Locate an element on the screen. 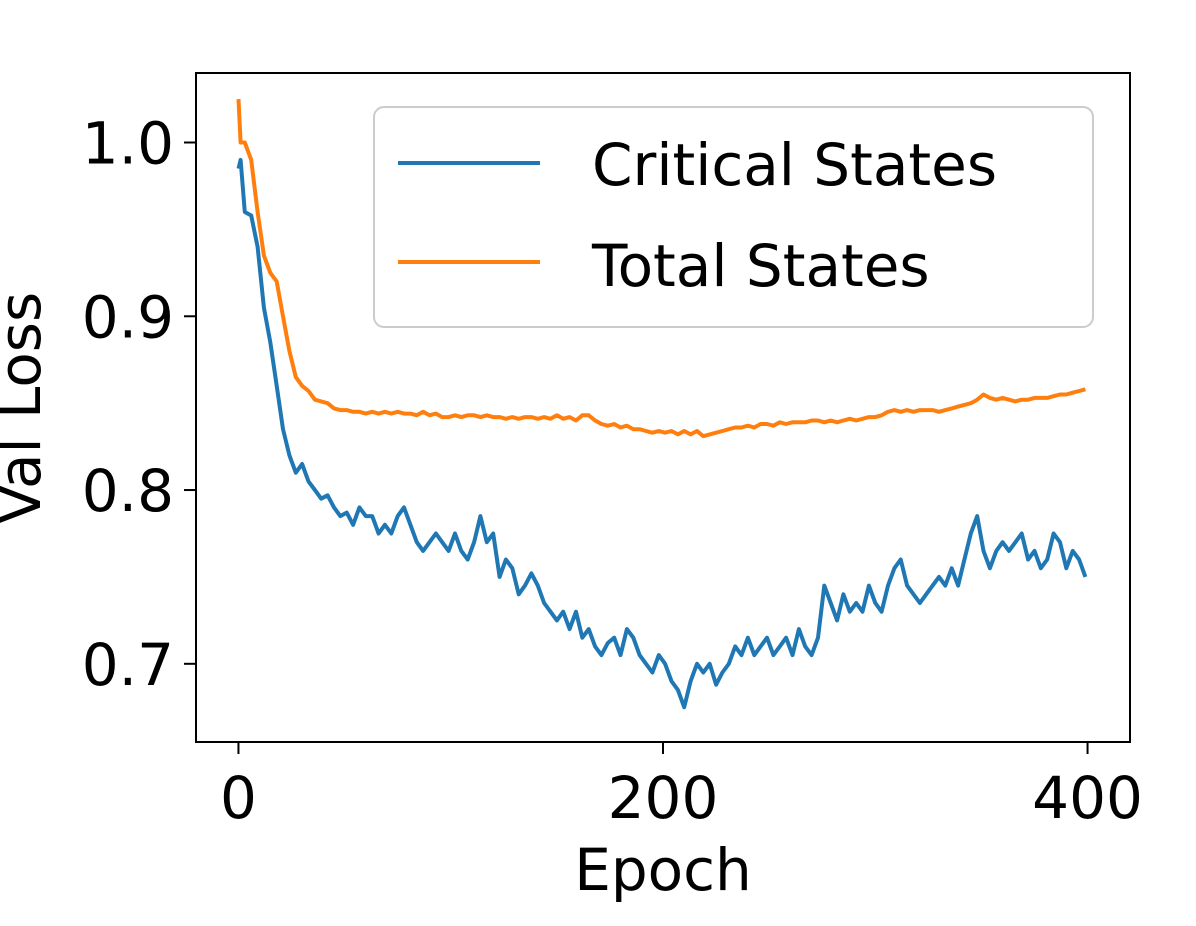 The height and width of the screenshot is (926, 1196). legend-box is located at coordinates (733, 217).